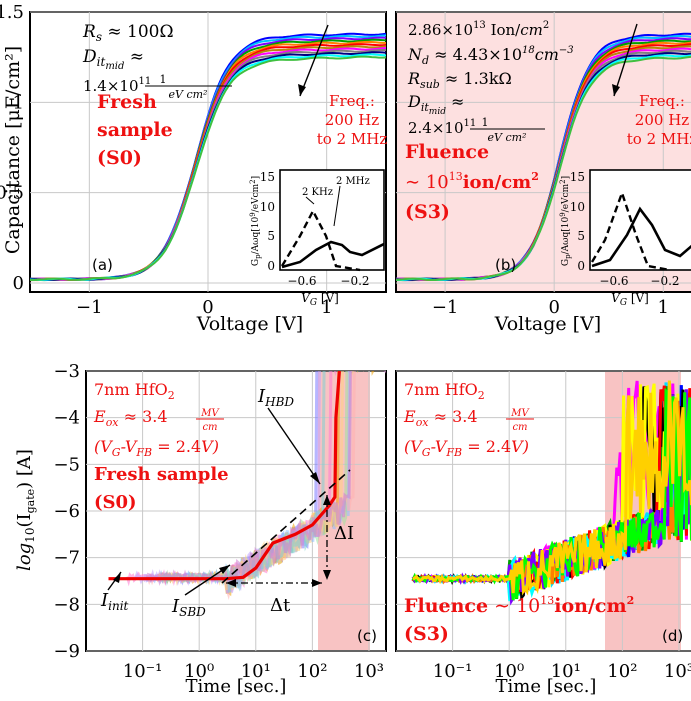 This screenshot has height=701, width=691. Describe the element at coordinates (485, 122) in the screenshot. I see `svg-text: 1` at that location.